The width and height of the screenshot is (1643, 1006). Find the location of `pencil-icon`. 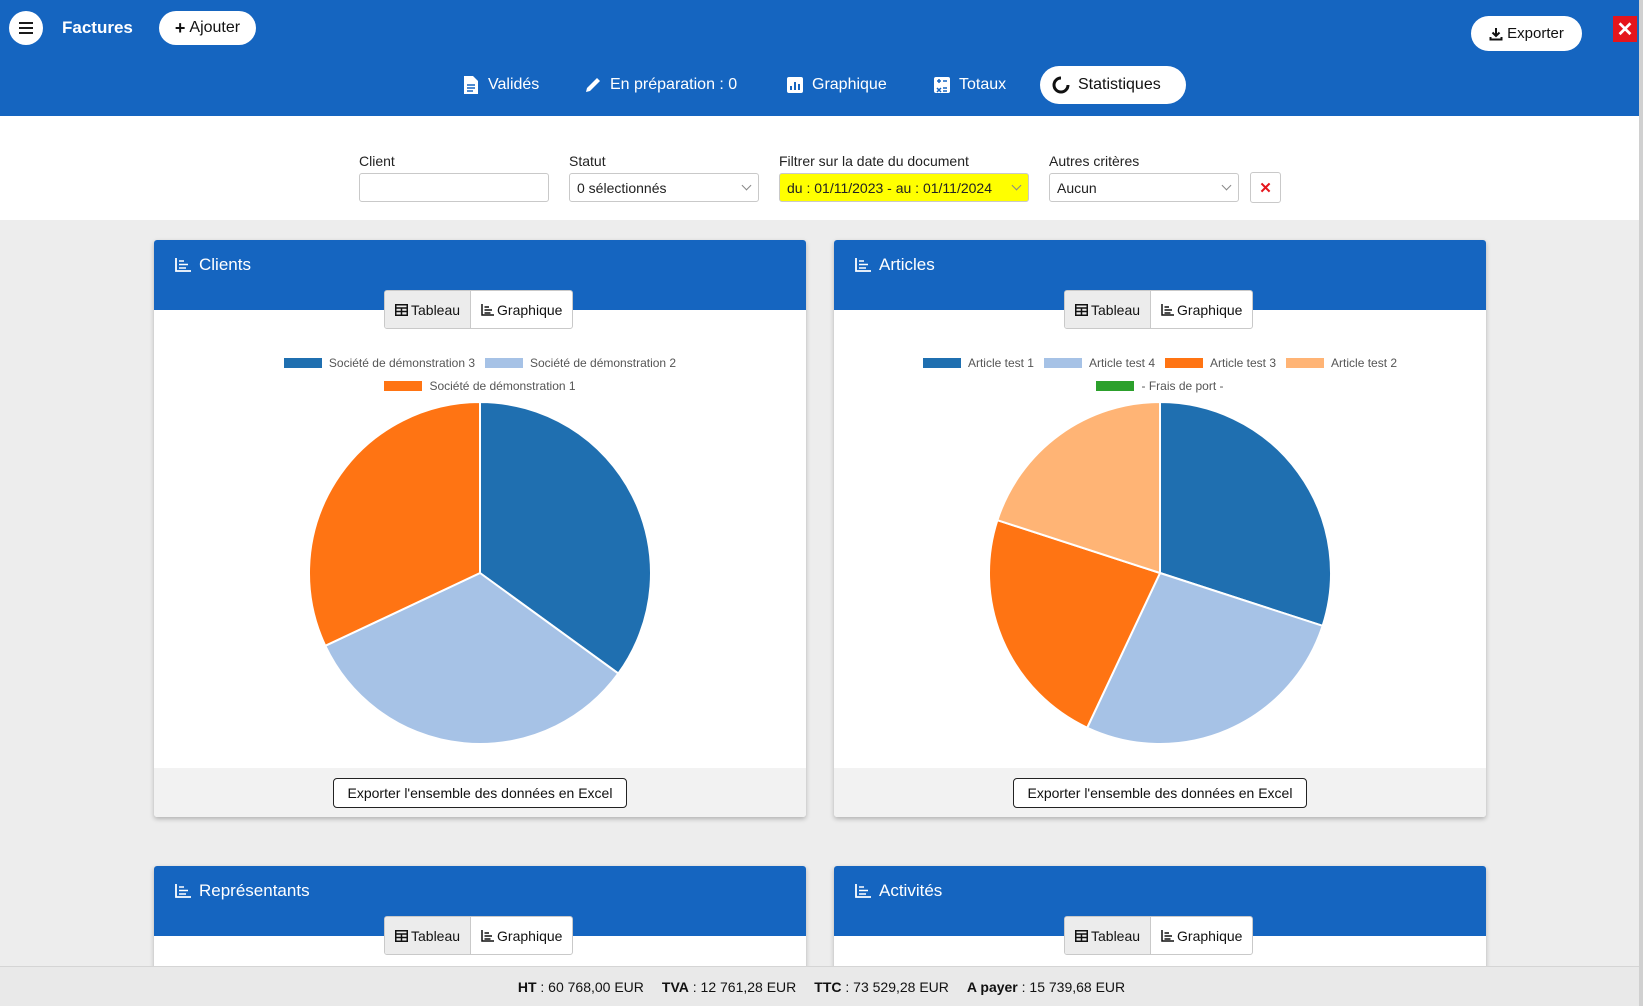

pencil-icon is located at coordinates (593, 85).